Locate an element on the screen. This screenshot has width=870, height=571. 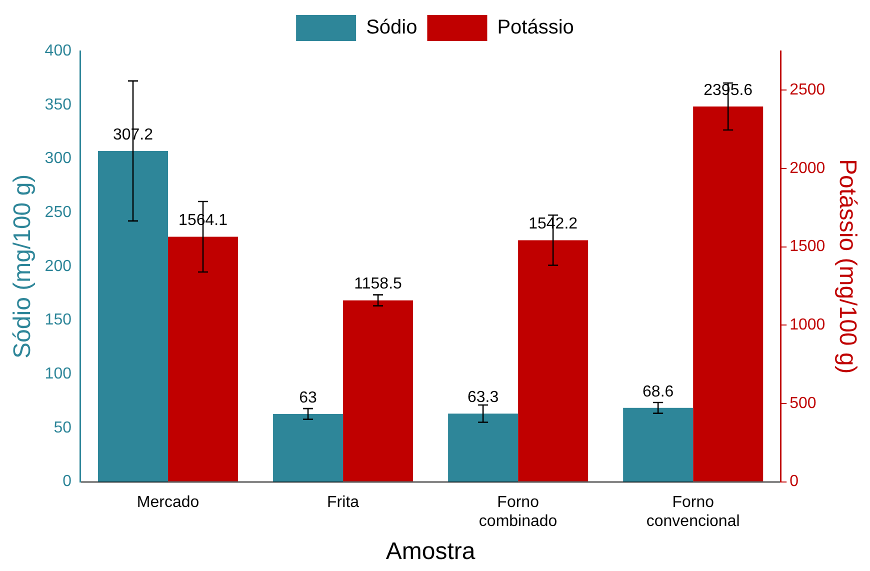
x-tick-label: Mercado is located at coordinates (168, 502).